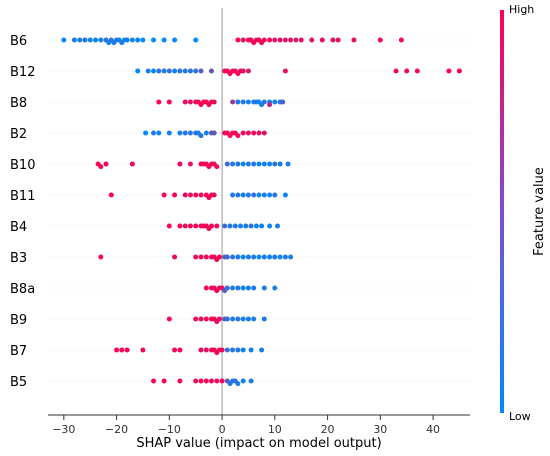 This screenshot has width=550, height=456. I want to click on x-tick-label: 0, so click(222, 429).